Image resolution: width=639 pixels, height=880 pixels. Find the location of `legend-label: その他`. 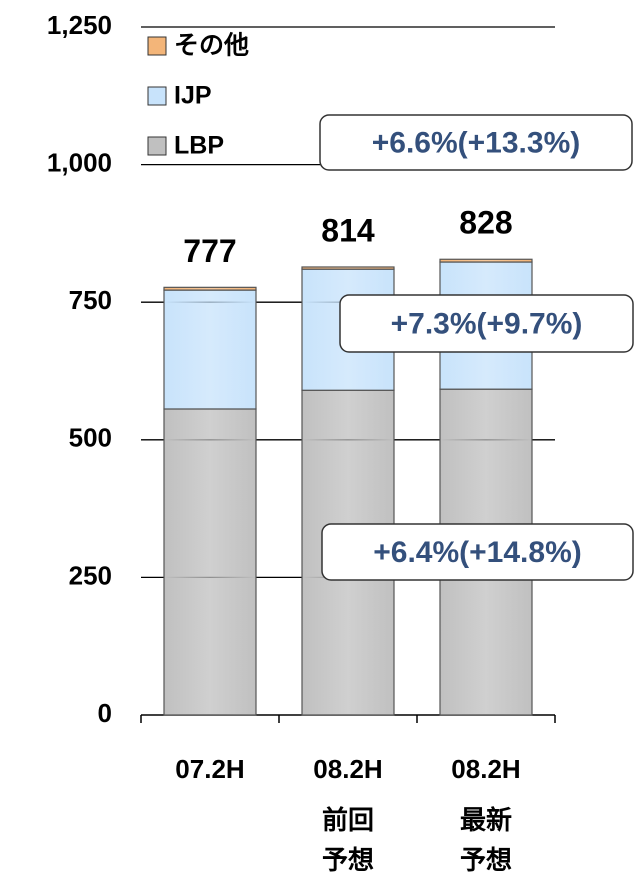

legend-label: その他 is located at coordinates (211, 46).